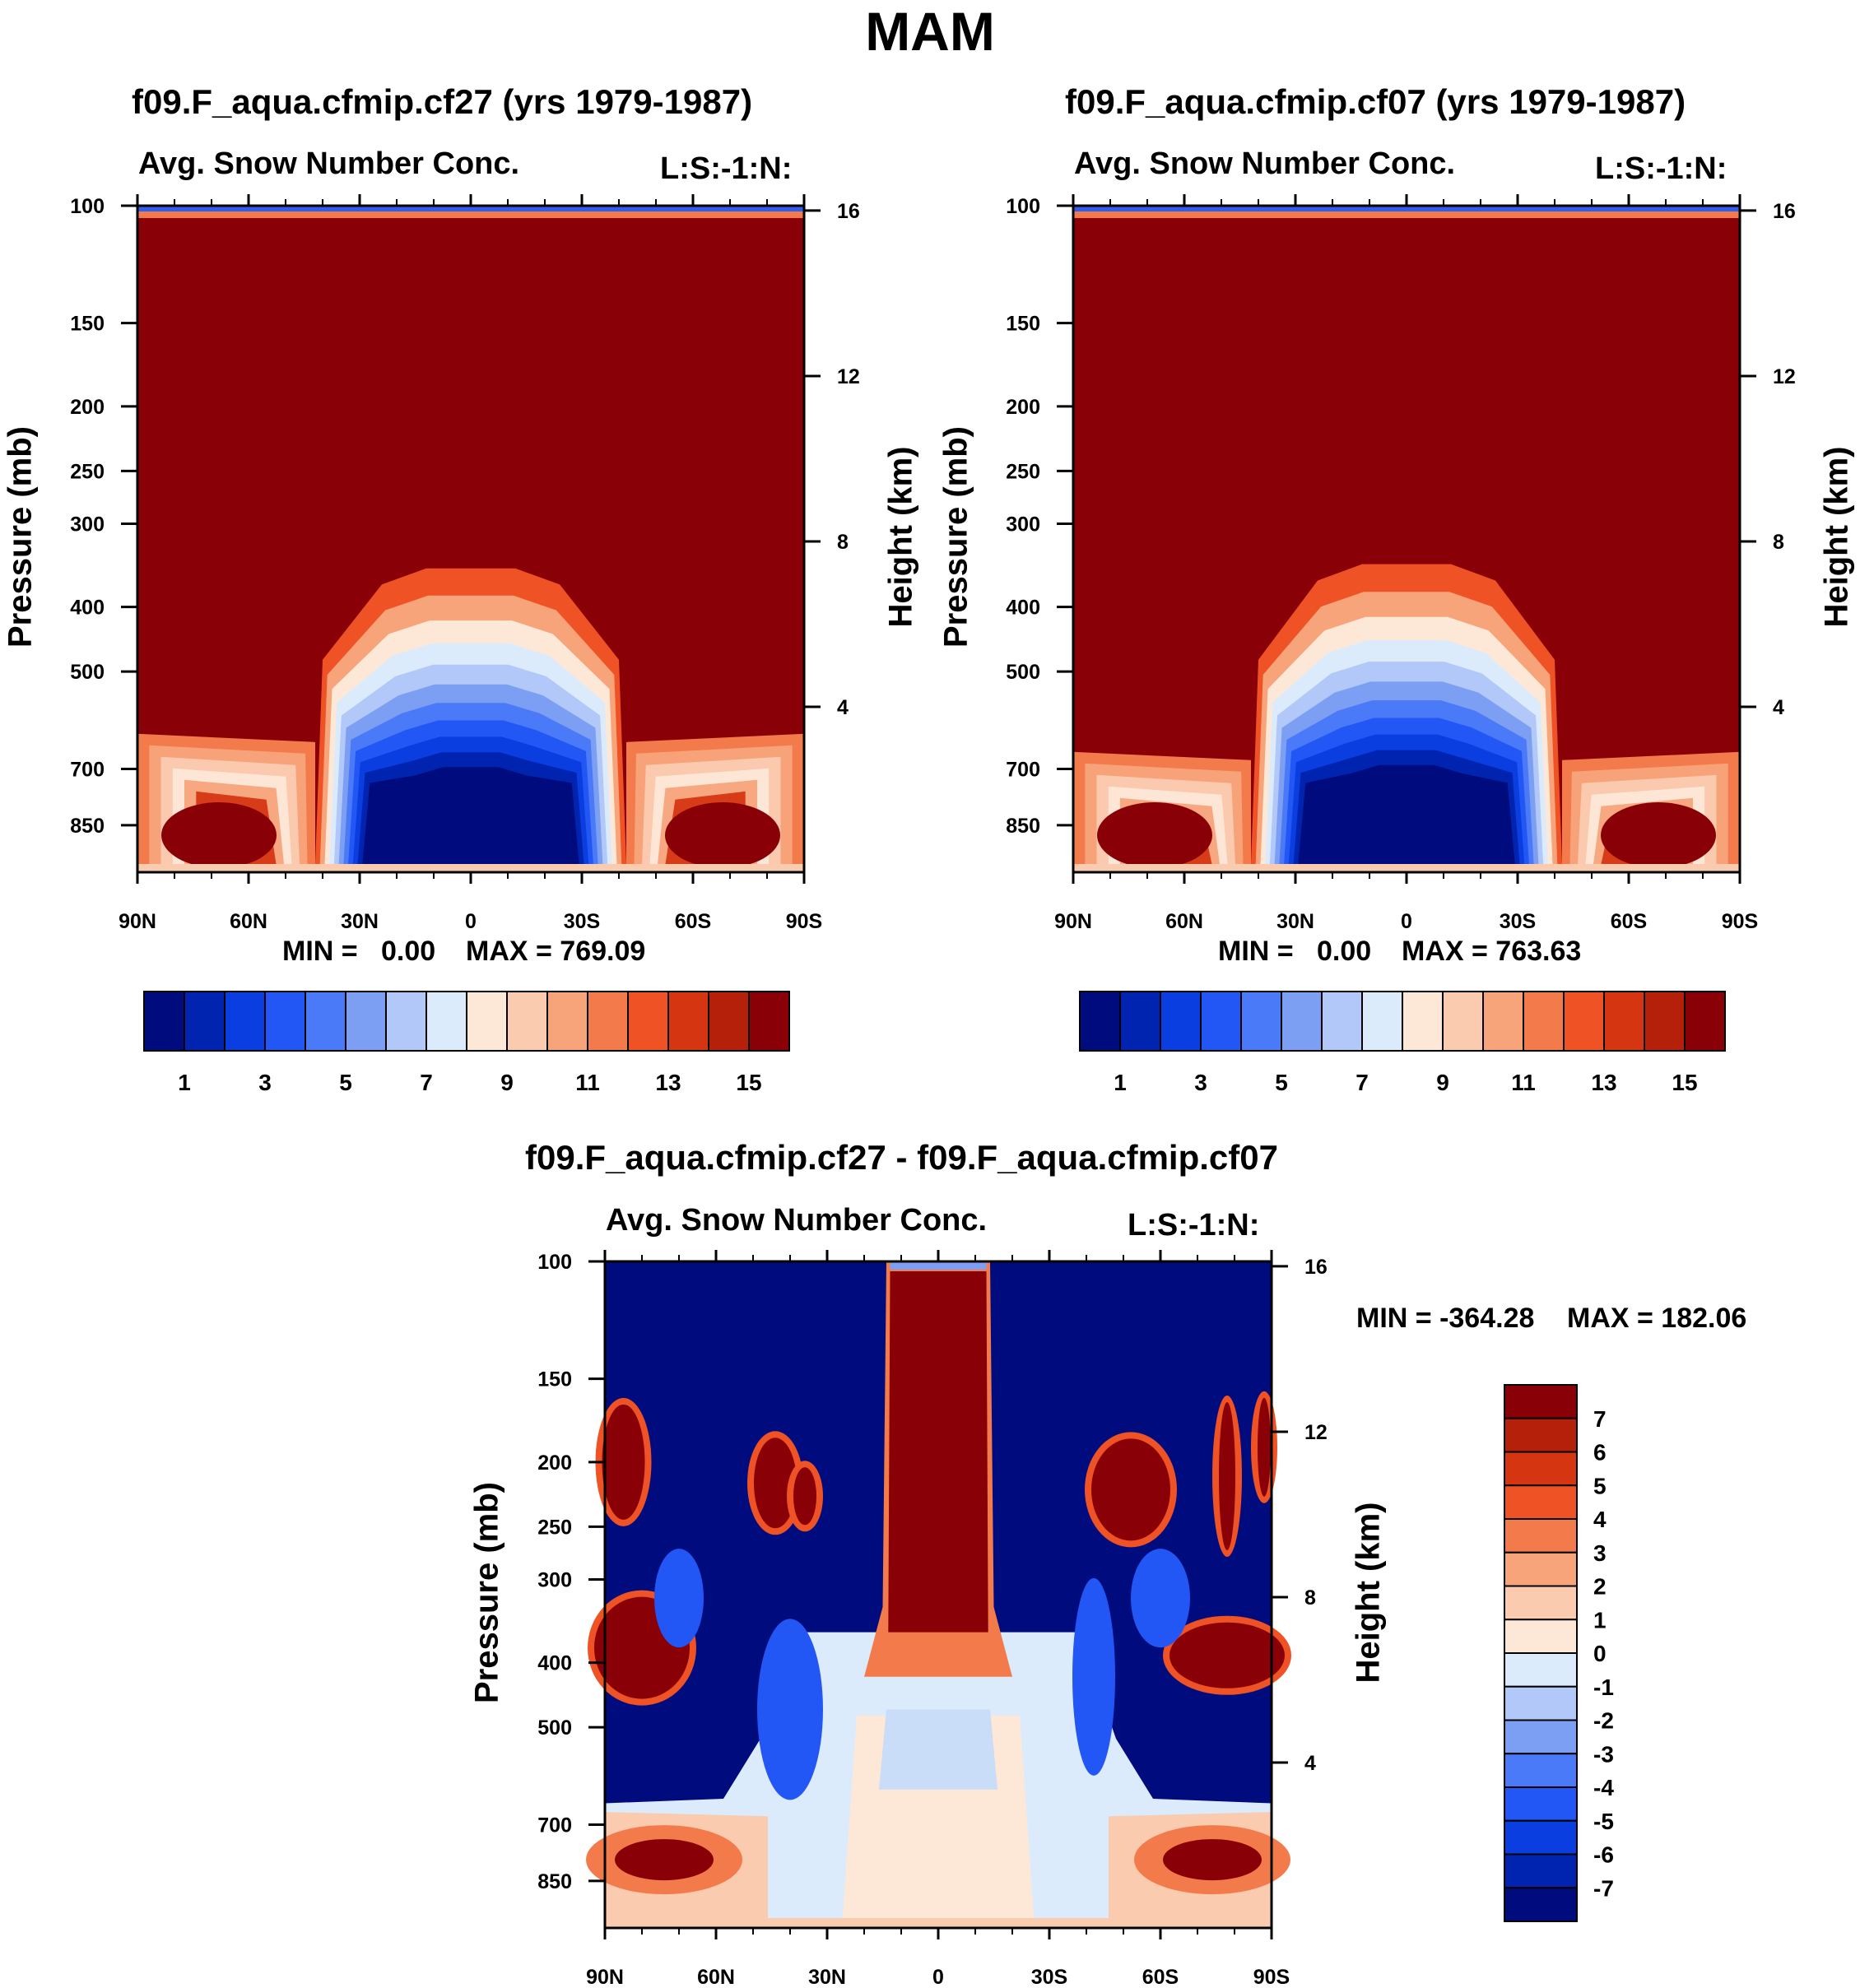 The image size is (1860, 1988). Describe the element at coordinates (442, 101) in the screenshot. I see `panel1-title: f09.F_aqua.cfmip.cf27 (yrs 1979-1987)` at that location.